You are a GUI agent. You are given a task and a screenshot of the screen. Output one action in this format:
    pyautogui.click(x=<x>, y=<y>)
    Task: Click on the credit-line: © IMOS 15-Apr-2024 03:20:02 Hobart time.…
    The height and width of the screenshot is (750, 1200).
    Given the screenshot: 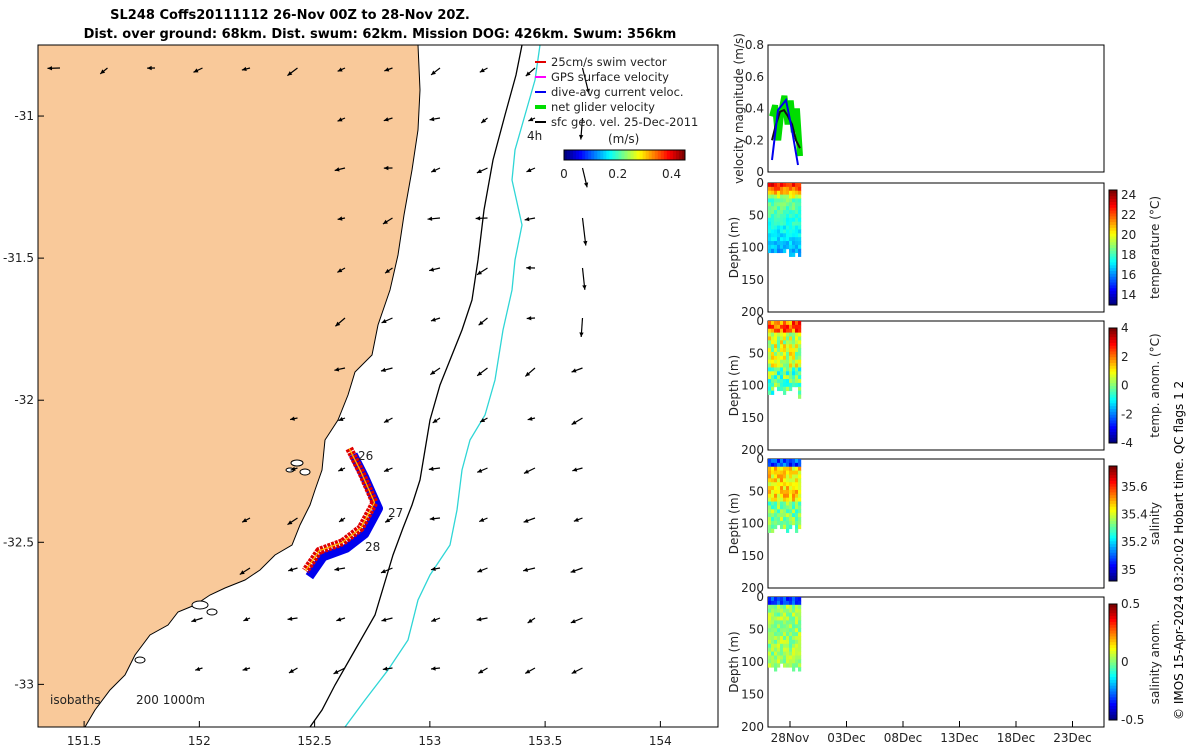 What is the action you would take?
    pyautogui.click(x=1179, y=550)
    